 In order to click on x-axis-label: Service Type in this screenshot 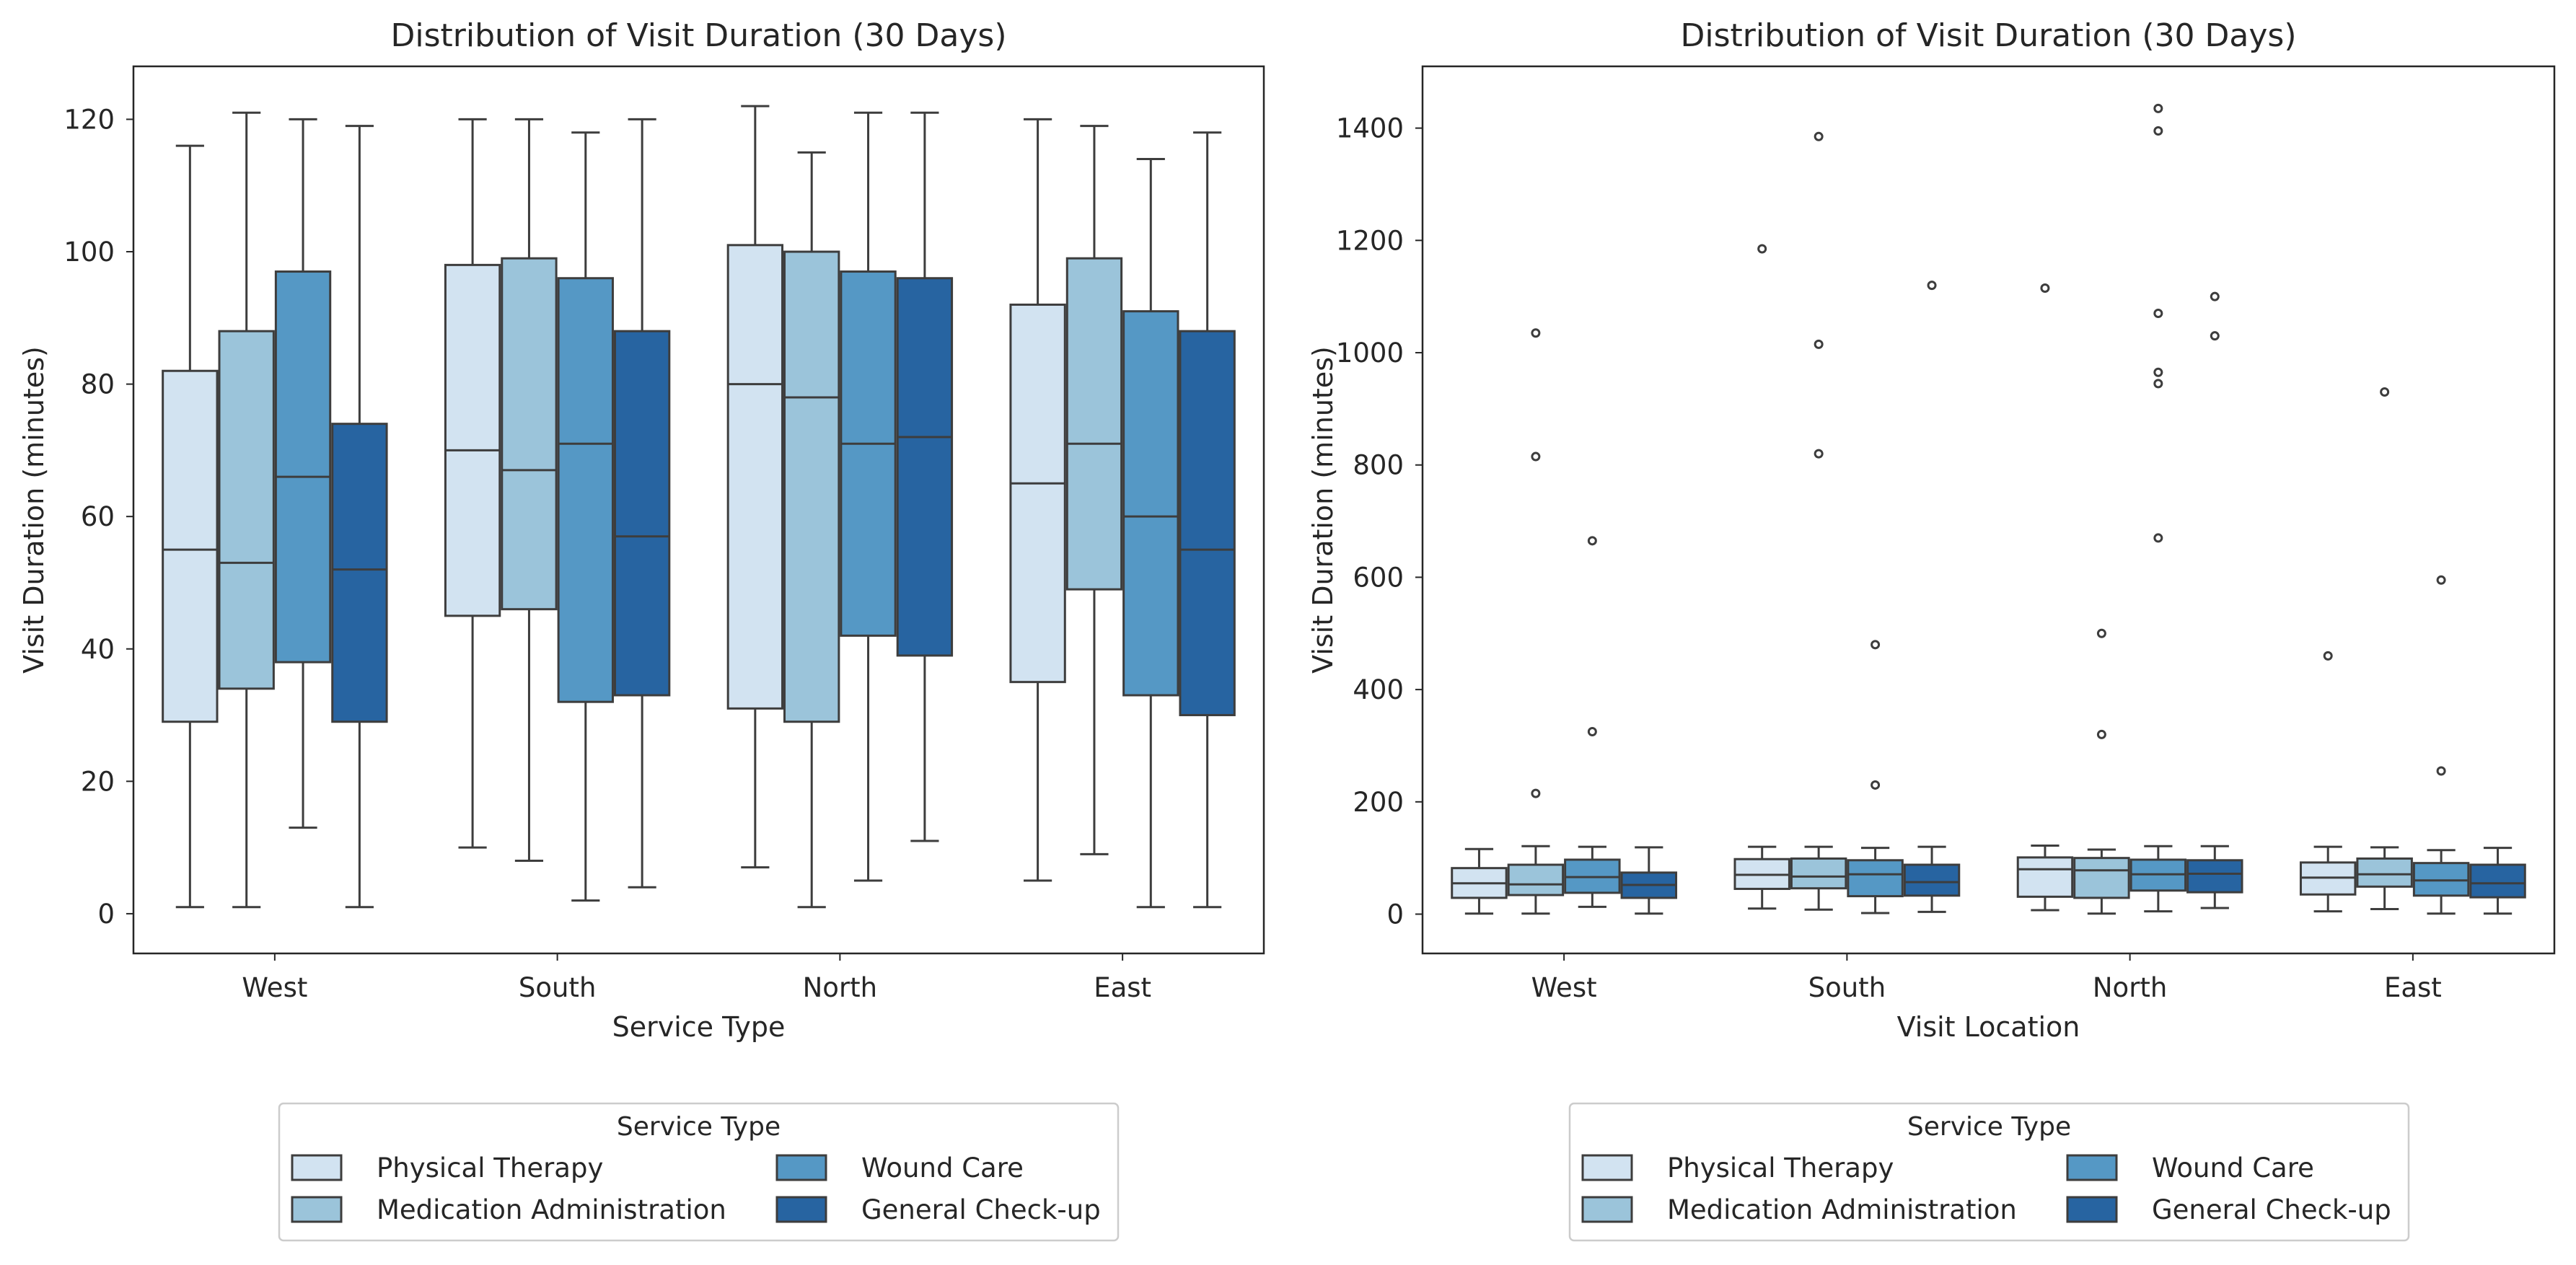, I will do `click(699, 1027)`.